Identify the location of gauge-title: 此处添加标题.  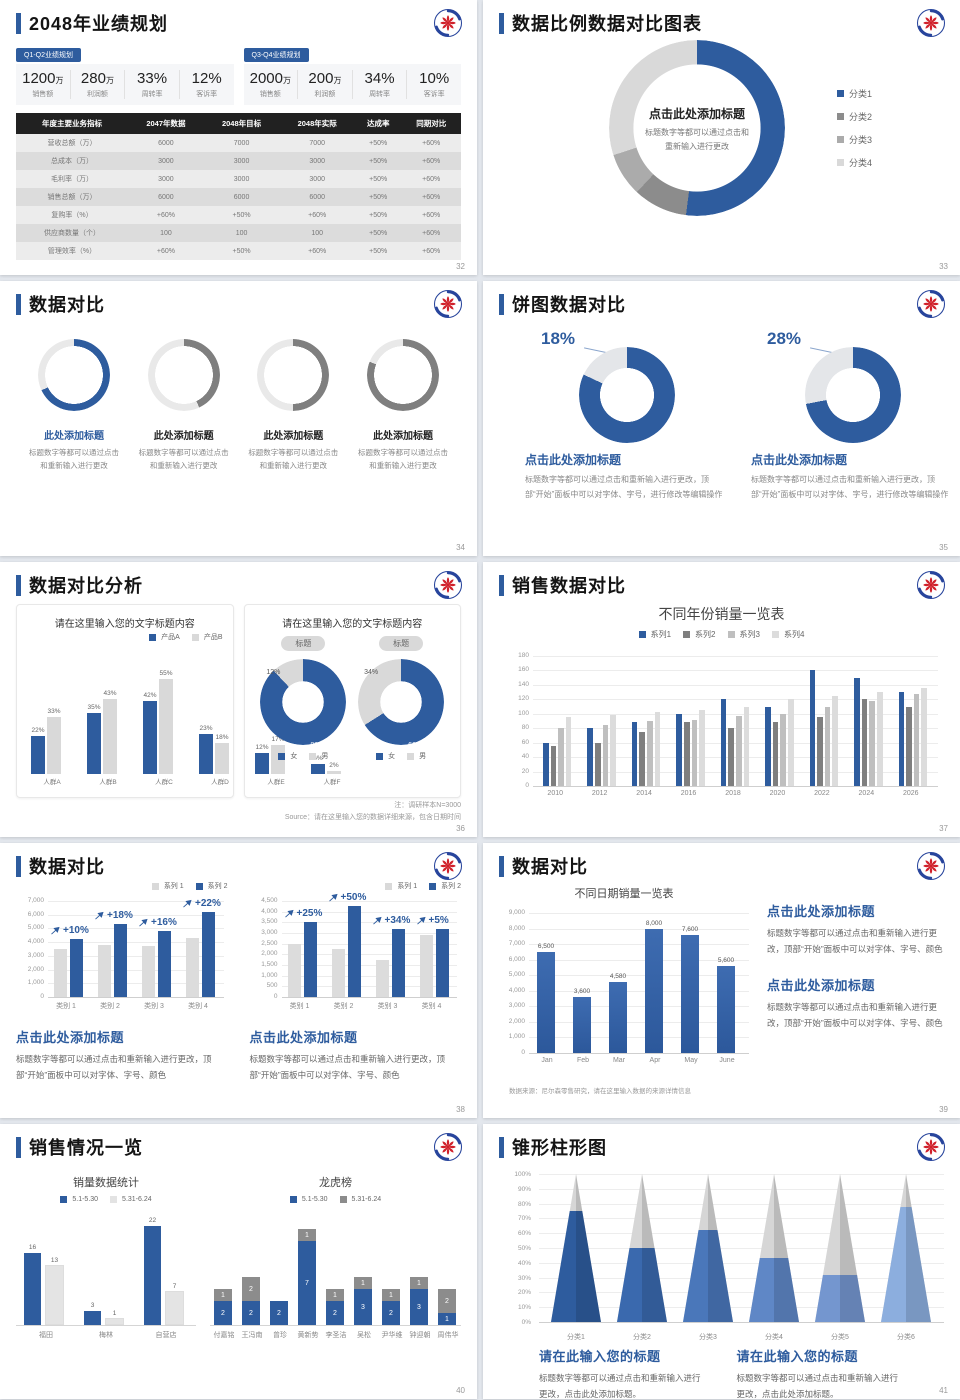
(402, 436).